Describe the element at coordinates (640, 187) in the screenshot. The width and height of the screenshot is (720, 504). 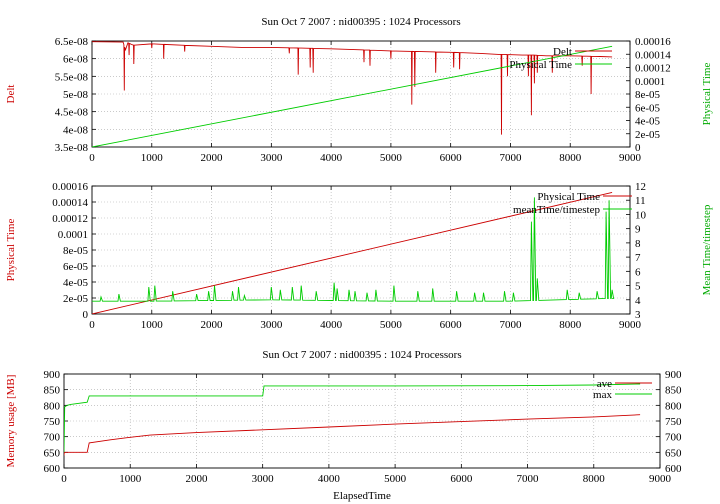
I see `y2-tick-label: 12` at that location.